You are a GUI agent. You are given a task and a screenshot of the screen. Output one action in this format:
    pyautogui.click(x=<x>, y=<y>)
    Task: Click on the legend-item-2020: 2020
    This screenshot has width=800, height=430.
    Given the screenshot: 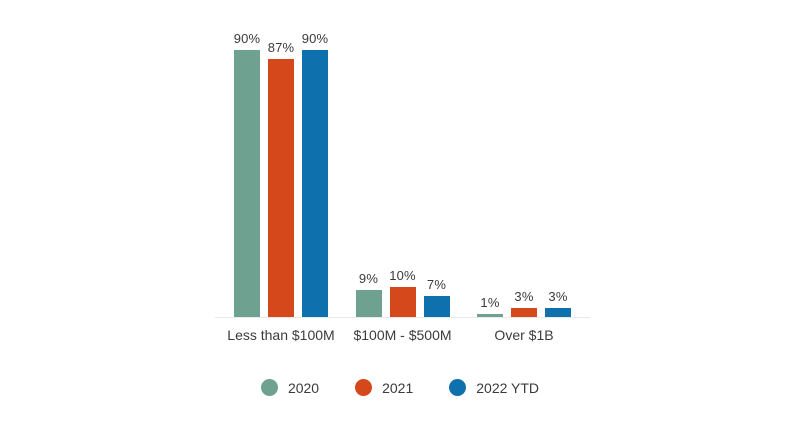 What is the action you would take?
    pyautogui.click(x=290, y=387)
    